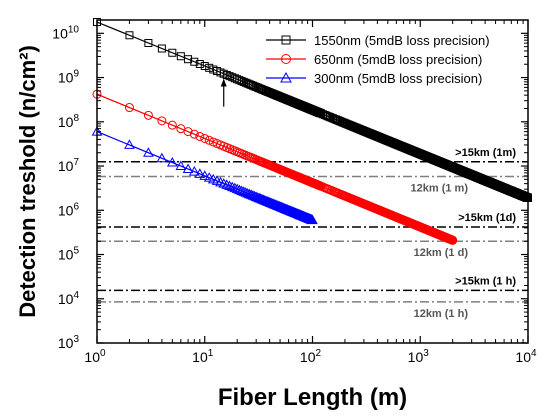  Describe the element at coordinates (402, 40) in the screenshot. I see `legend-label: 1550nm (5mdB loss precision)` at that location.